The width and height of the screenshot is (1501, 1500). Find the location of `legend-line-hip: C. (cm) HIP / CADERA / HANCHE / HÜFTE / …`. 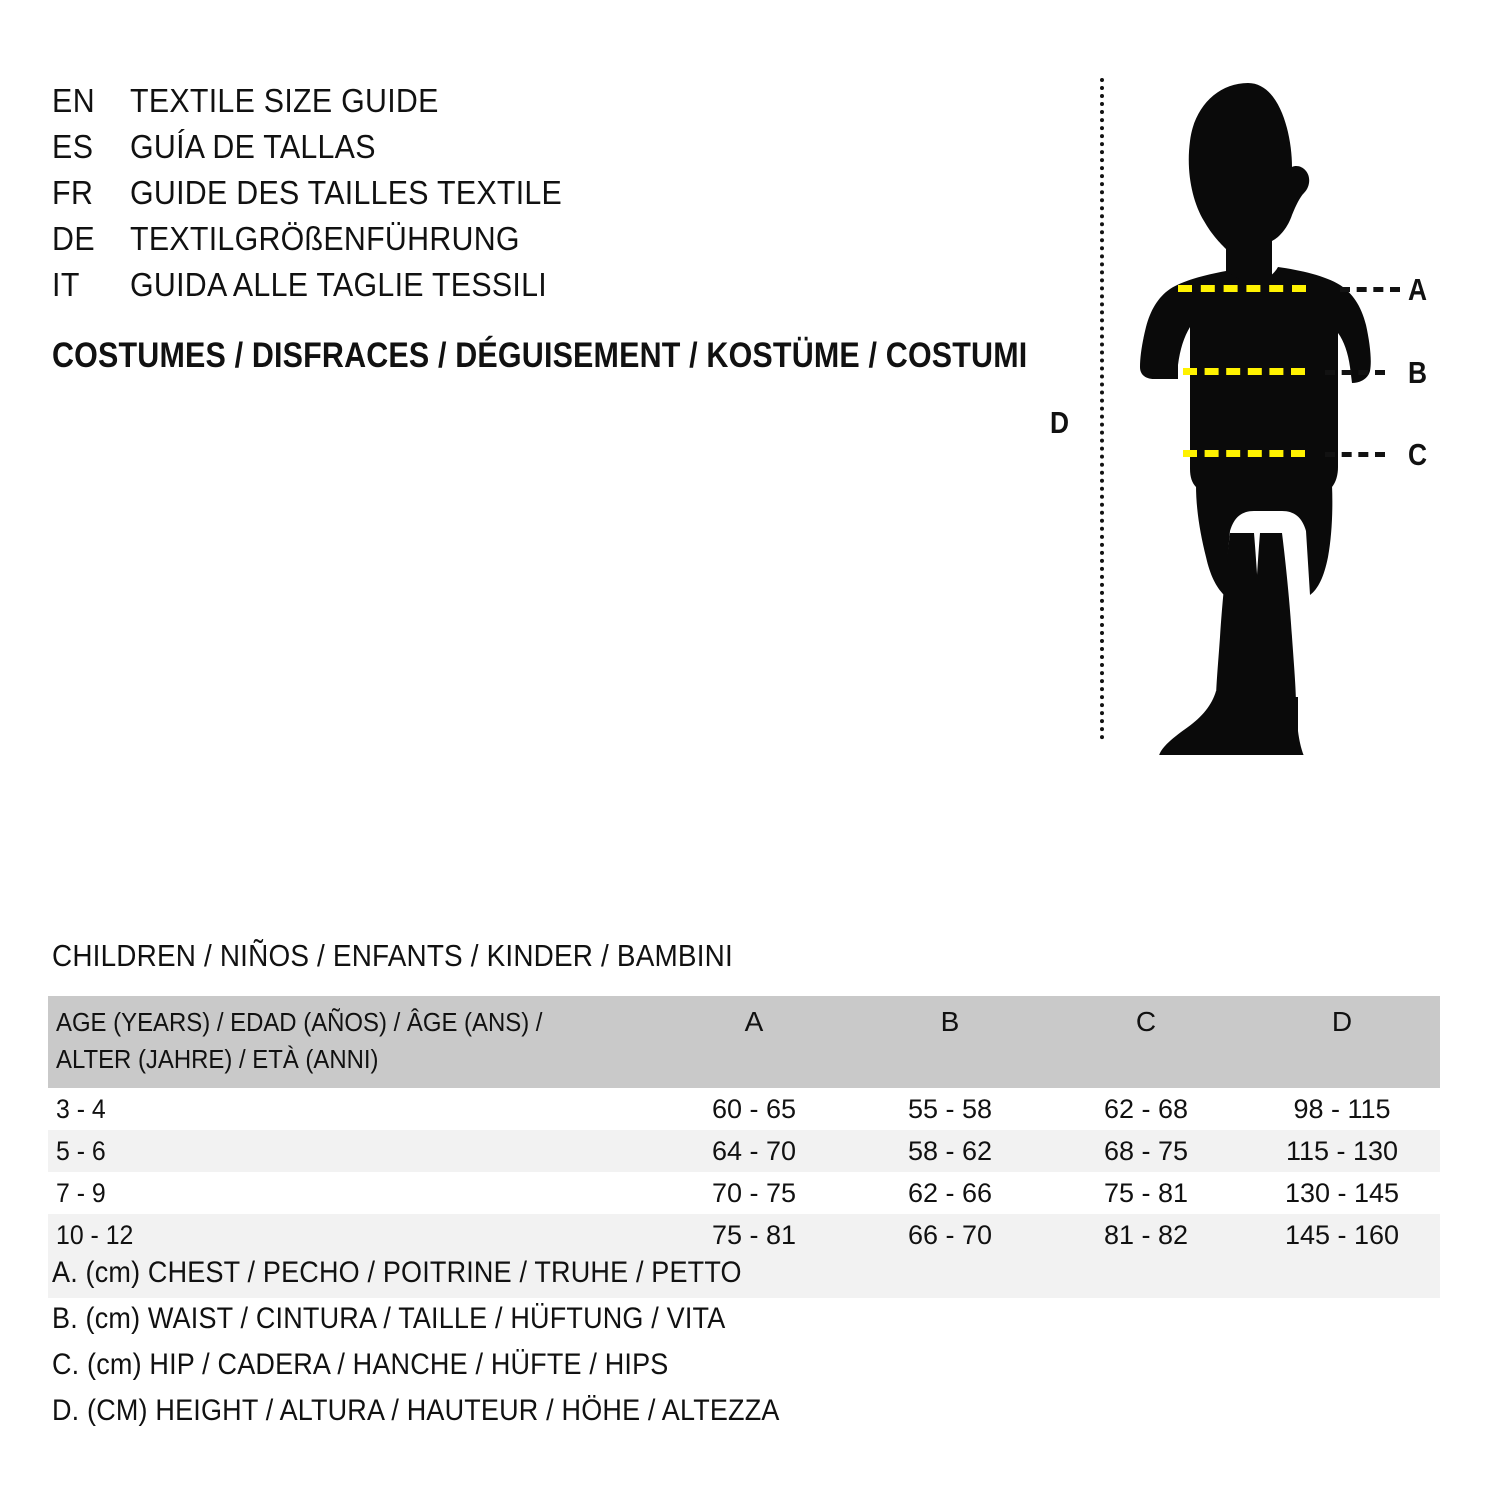

legend-line-hip: C. (cm) HIP / CADERA / HANCHE / HÜFTE / … is located at coordinates (360, 1364).